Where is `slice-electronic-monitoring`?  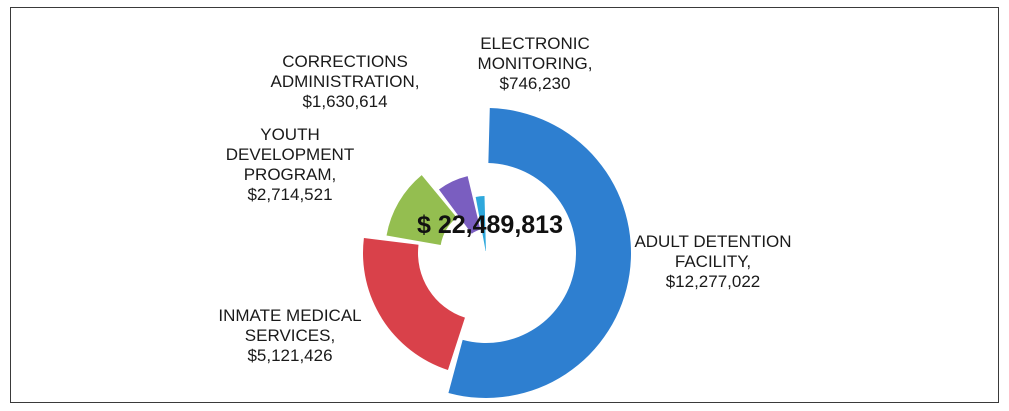 slice-electronic-monitoring is located at coordinates (480, 224).